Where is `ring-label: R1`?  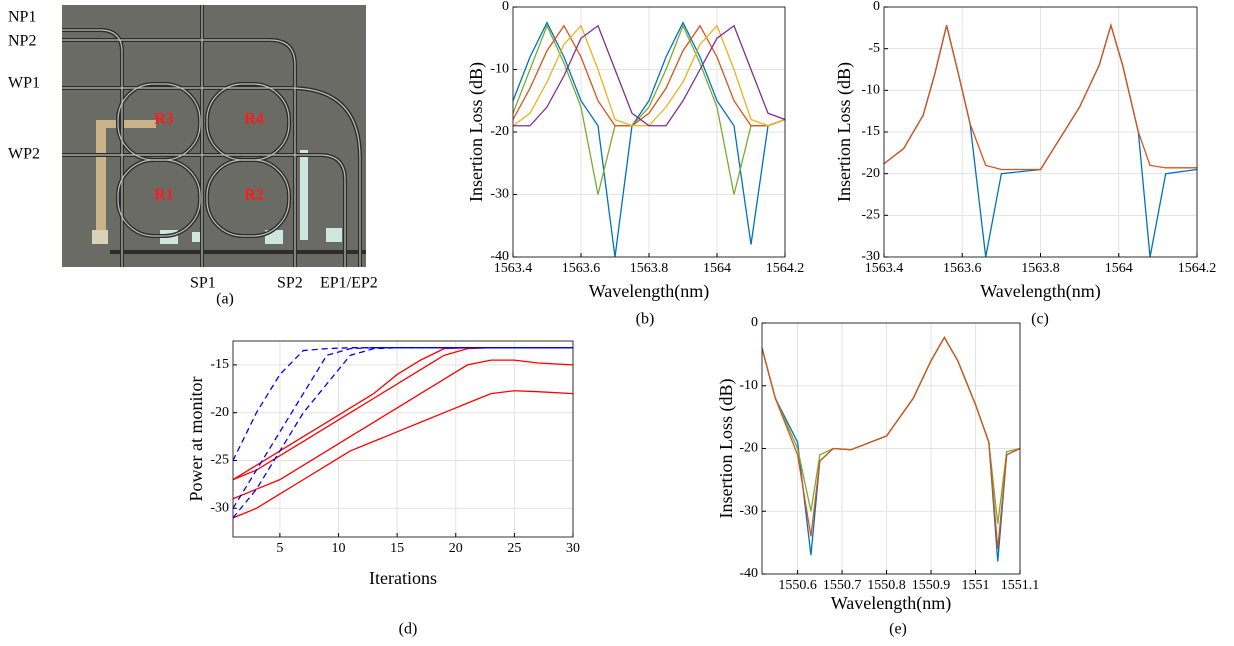 ring-label: R1 is located at coordinates (164, 195).